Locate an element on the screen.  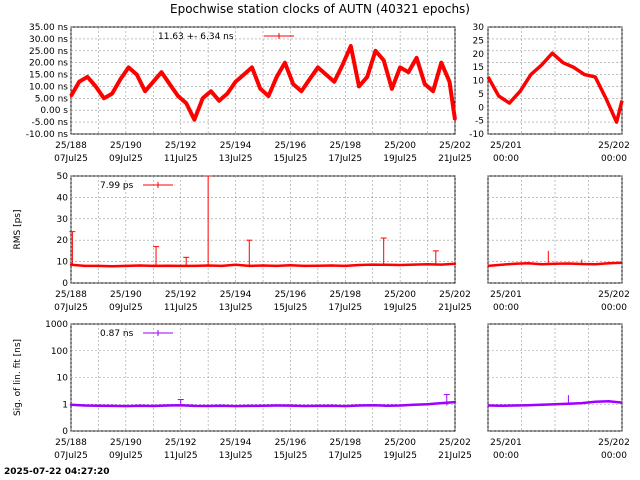
y-tick-label: 0 is located at coordinates (65, 284).